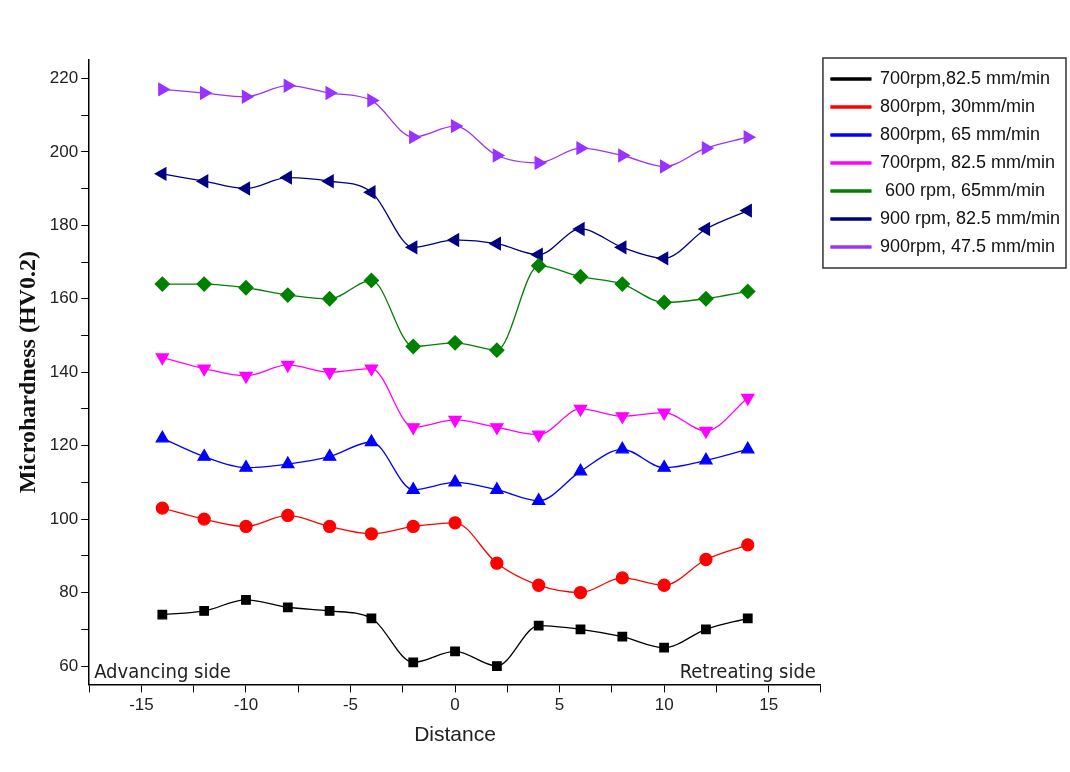  Describe the element at coordinates (769, 705) in the screenshot. I see `x-tick-label: 15` at that location.